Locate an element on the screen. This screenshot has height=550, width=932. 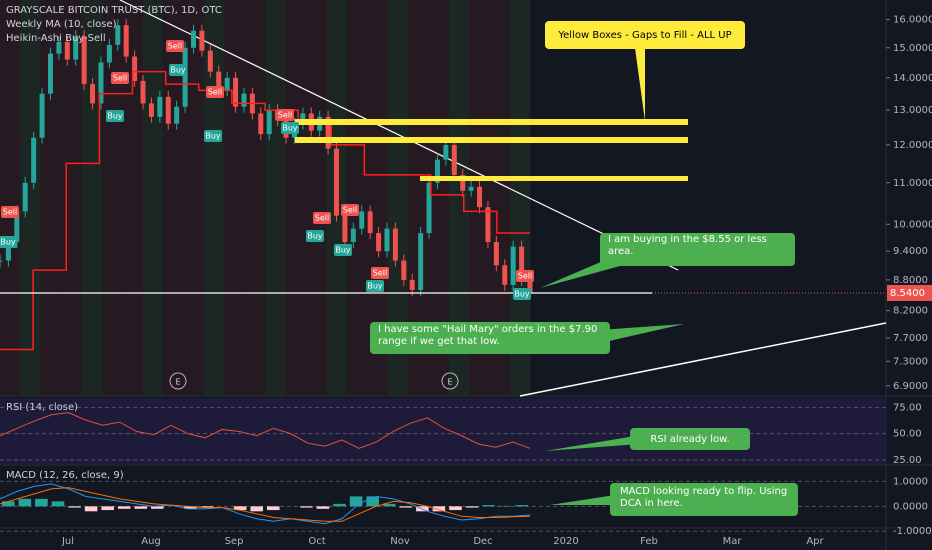
y-tick-label: 12.0000 is located at coordinates (912, 145).